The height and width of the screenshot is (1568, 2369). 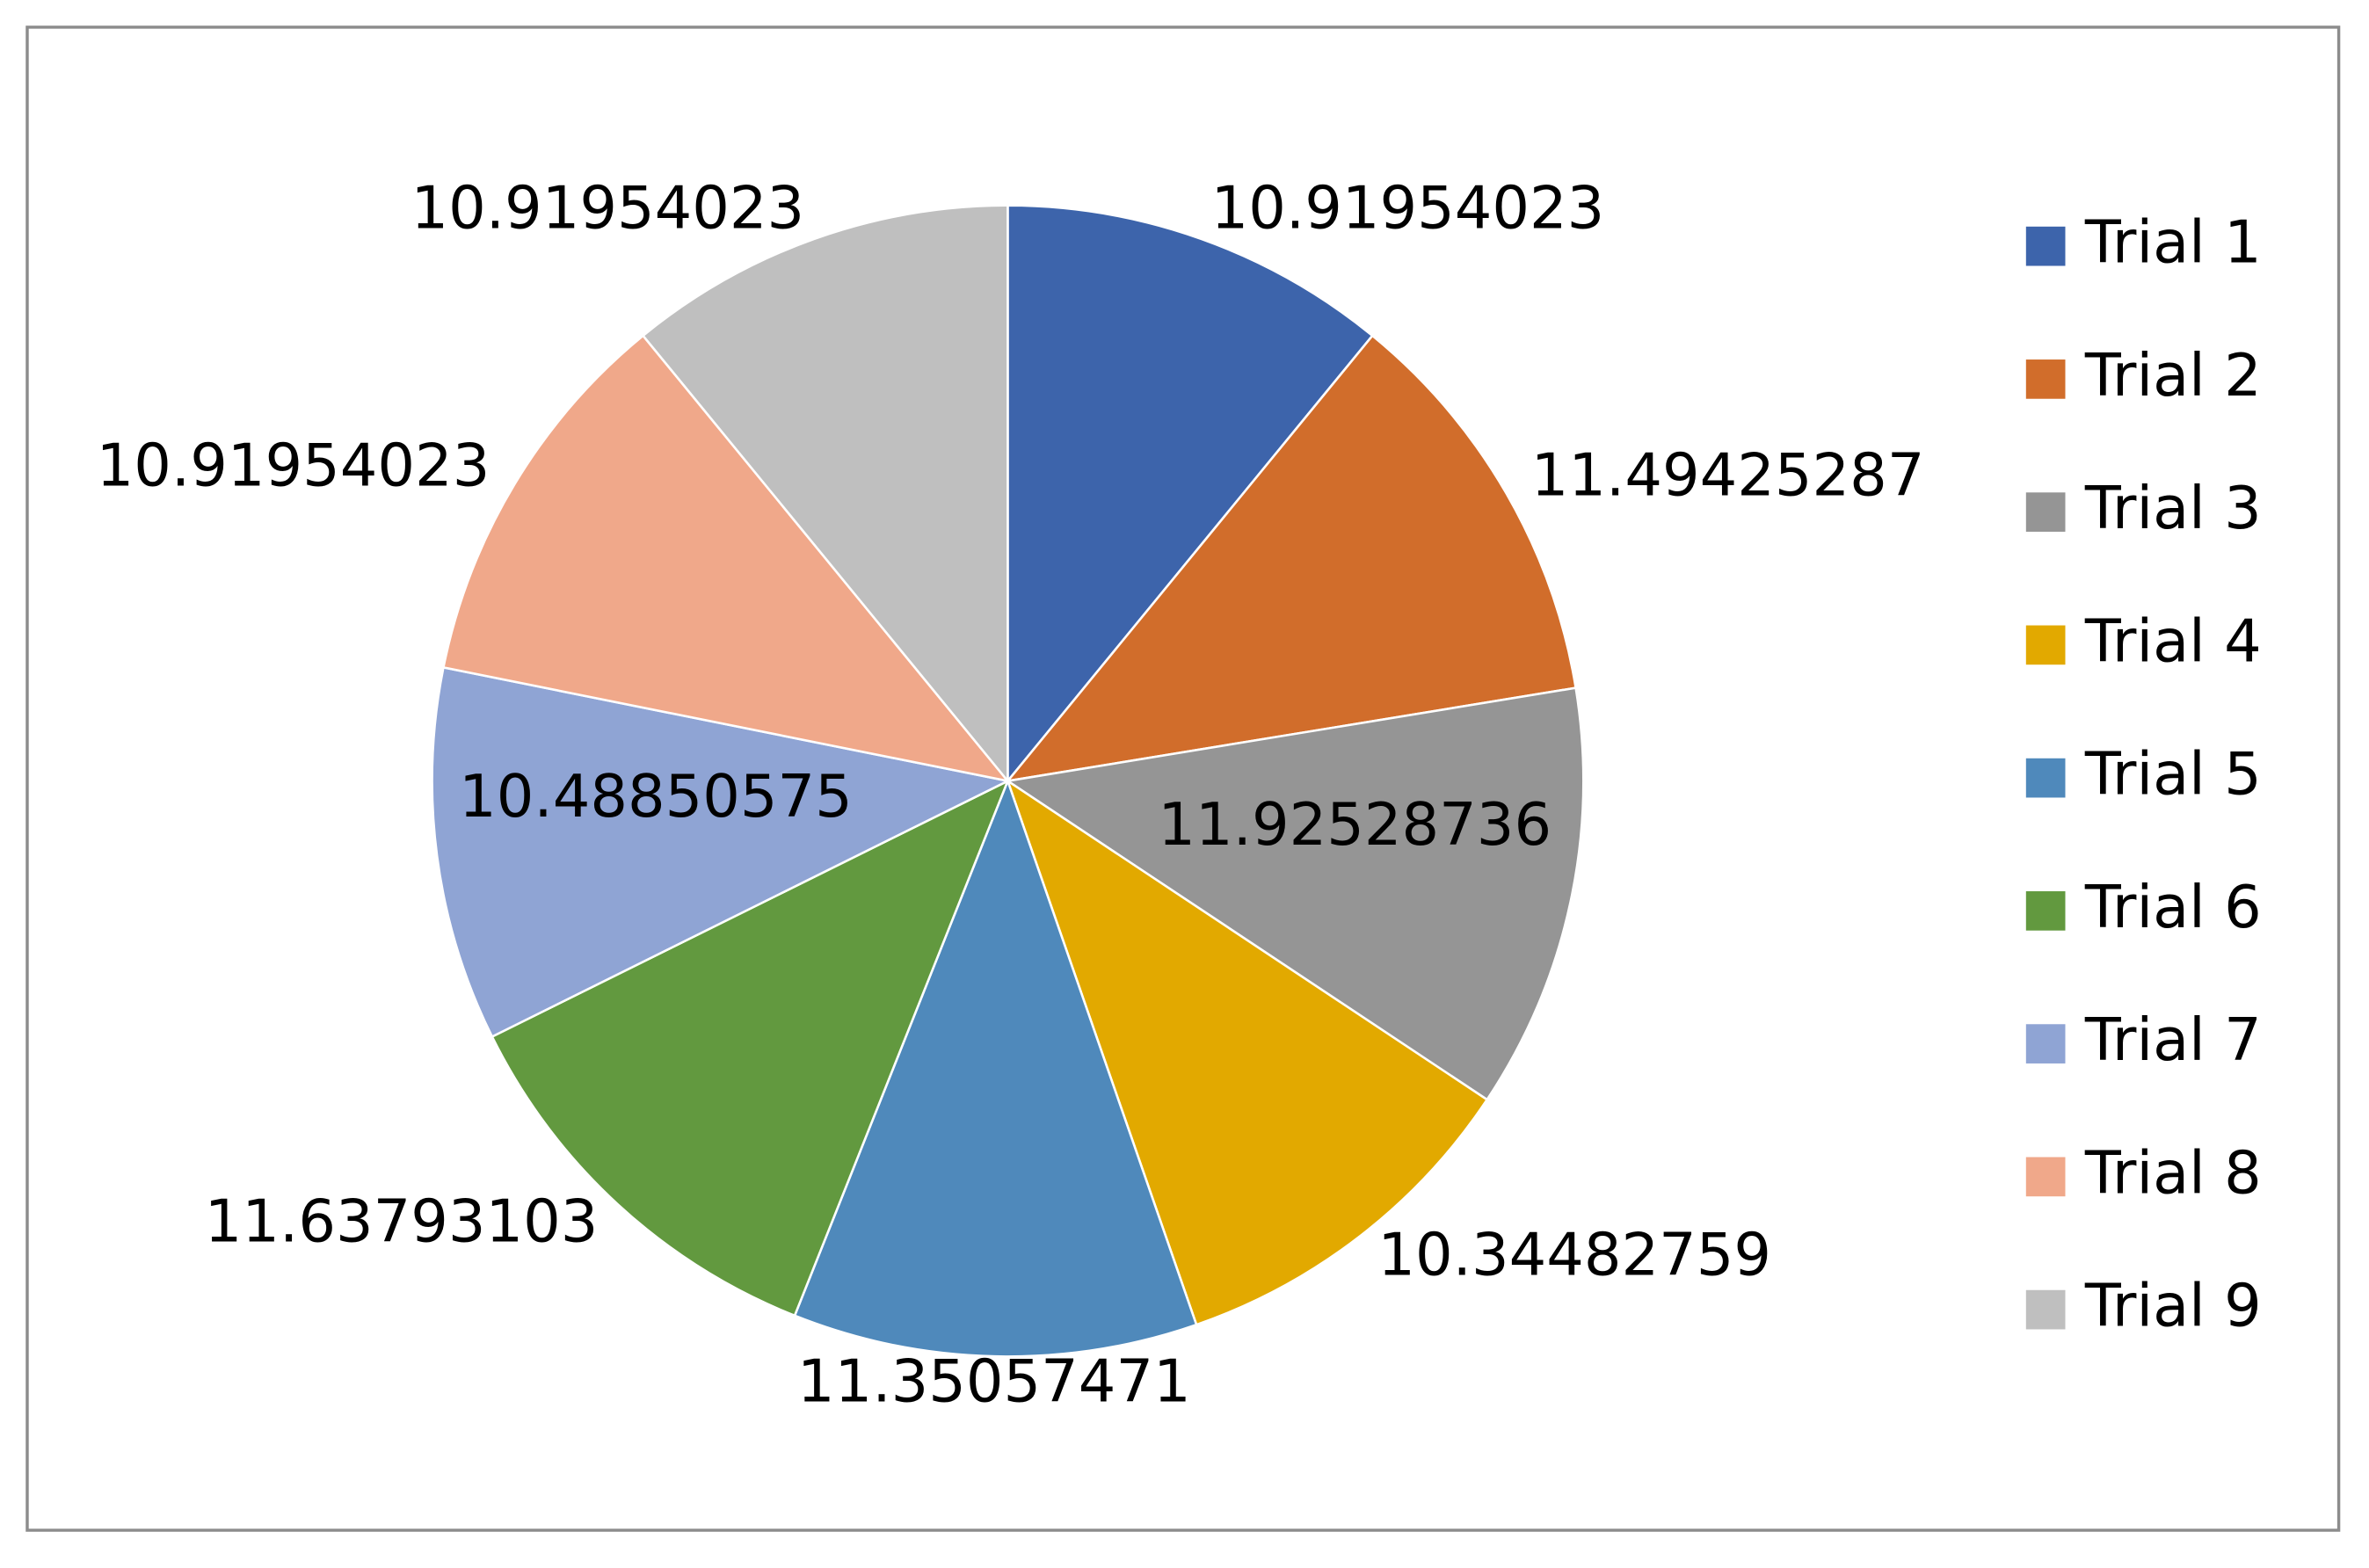 I want to click on legend-label: Trial 2, so click(x=2173, y=375).